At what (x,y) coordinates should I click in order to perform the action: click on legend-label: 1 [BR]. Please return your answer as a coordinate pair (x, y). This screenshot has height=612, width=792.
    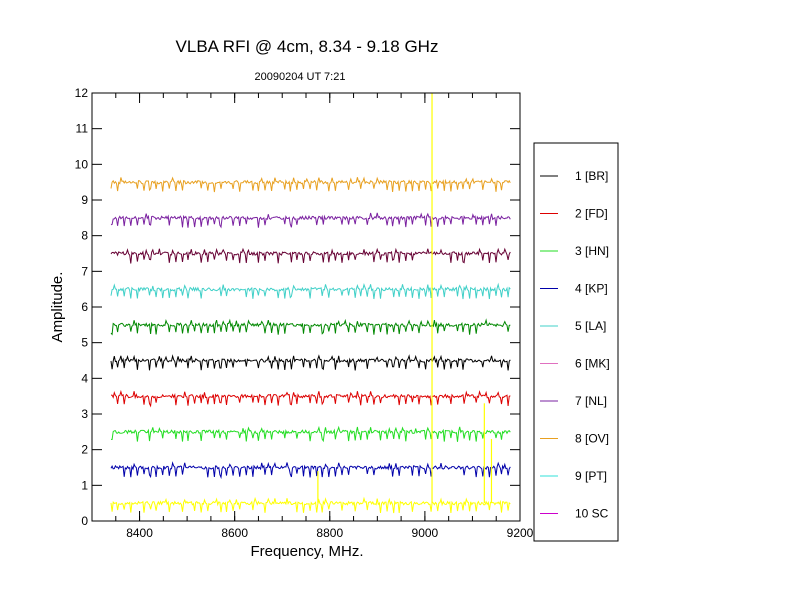
    Looking at the image, I should click on (591, 176).